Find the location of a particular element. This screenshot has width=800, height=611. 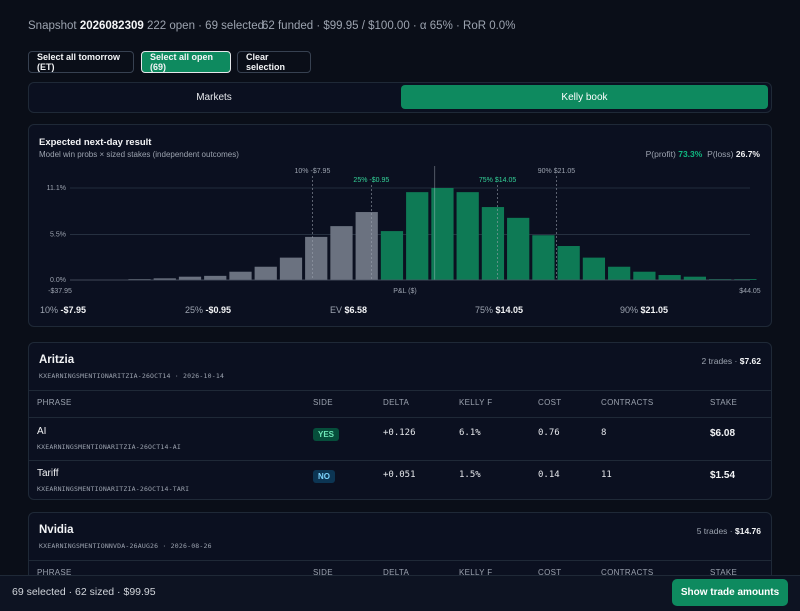

market-summary: 5 trades · $14.76 is located at coordinates (729, 531).